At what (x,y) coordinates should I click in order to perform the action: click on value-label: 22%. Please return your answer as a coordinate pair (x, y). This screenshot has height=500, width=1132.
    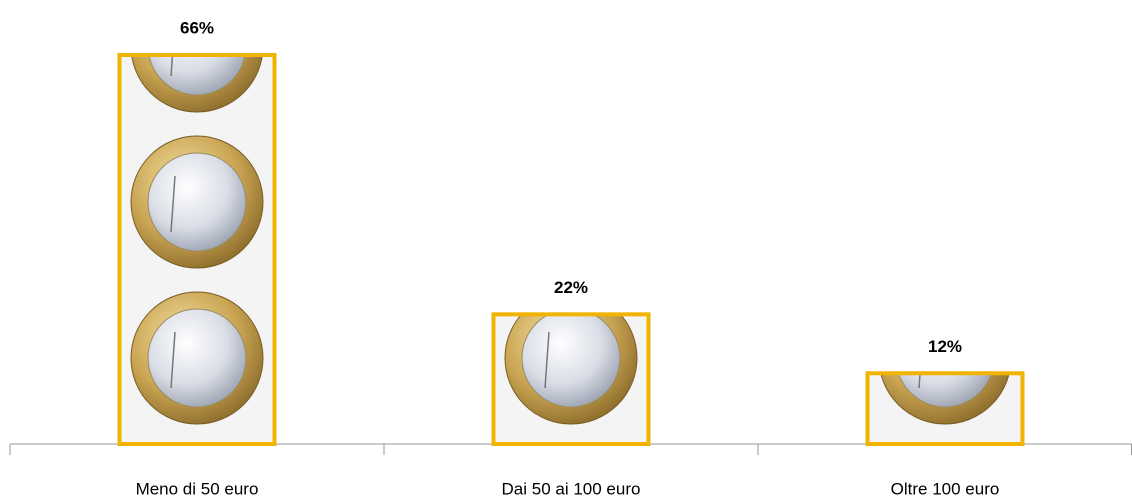
    Looking at the image, I should click on (571, 287).